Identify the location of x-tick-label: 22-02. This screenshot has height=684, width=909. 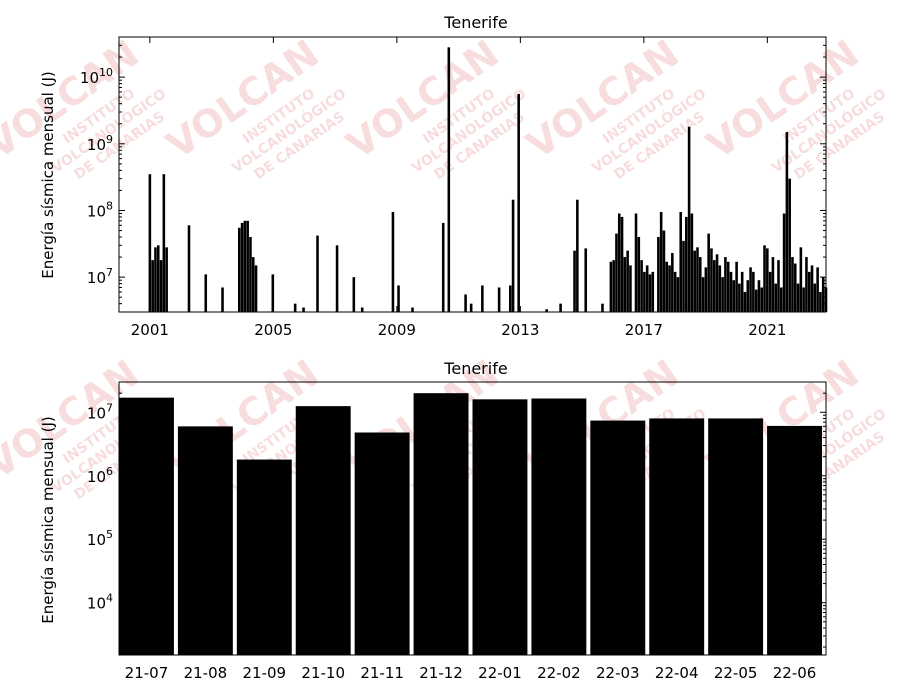
(559, 673).